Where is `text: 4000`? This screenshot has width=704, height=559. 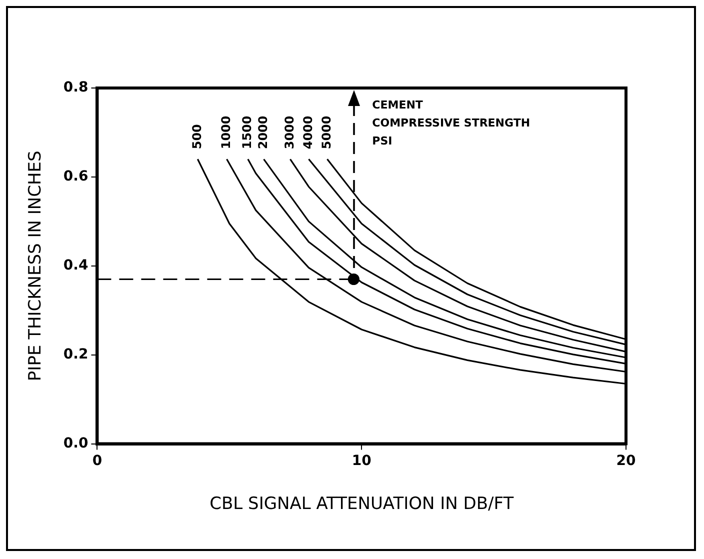 text: 4000 is located at coordinates (307, 133).